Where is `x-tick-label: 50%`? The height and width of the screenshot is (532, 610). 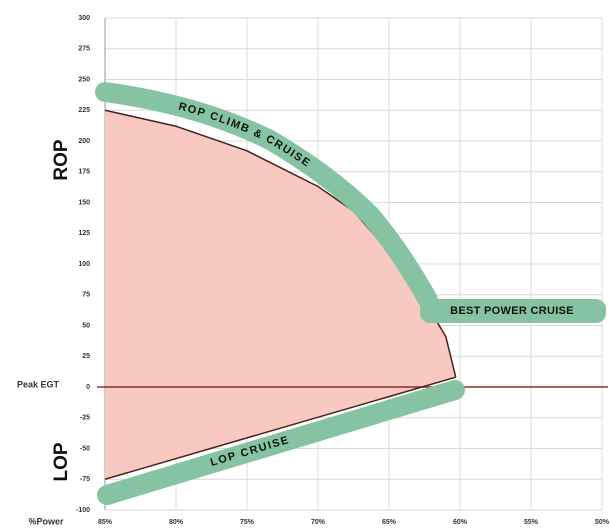
x-tick-label: 50% is located at coordinates (602, 522).